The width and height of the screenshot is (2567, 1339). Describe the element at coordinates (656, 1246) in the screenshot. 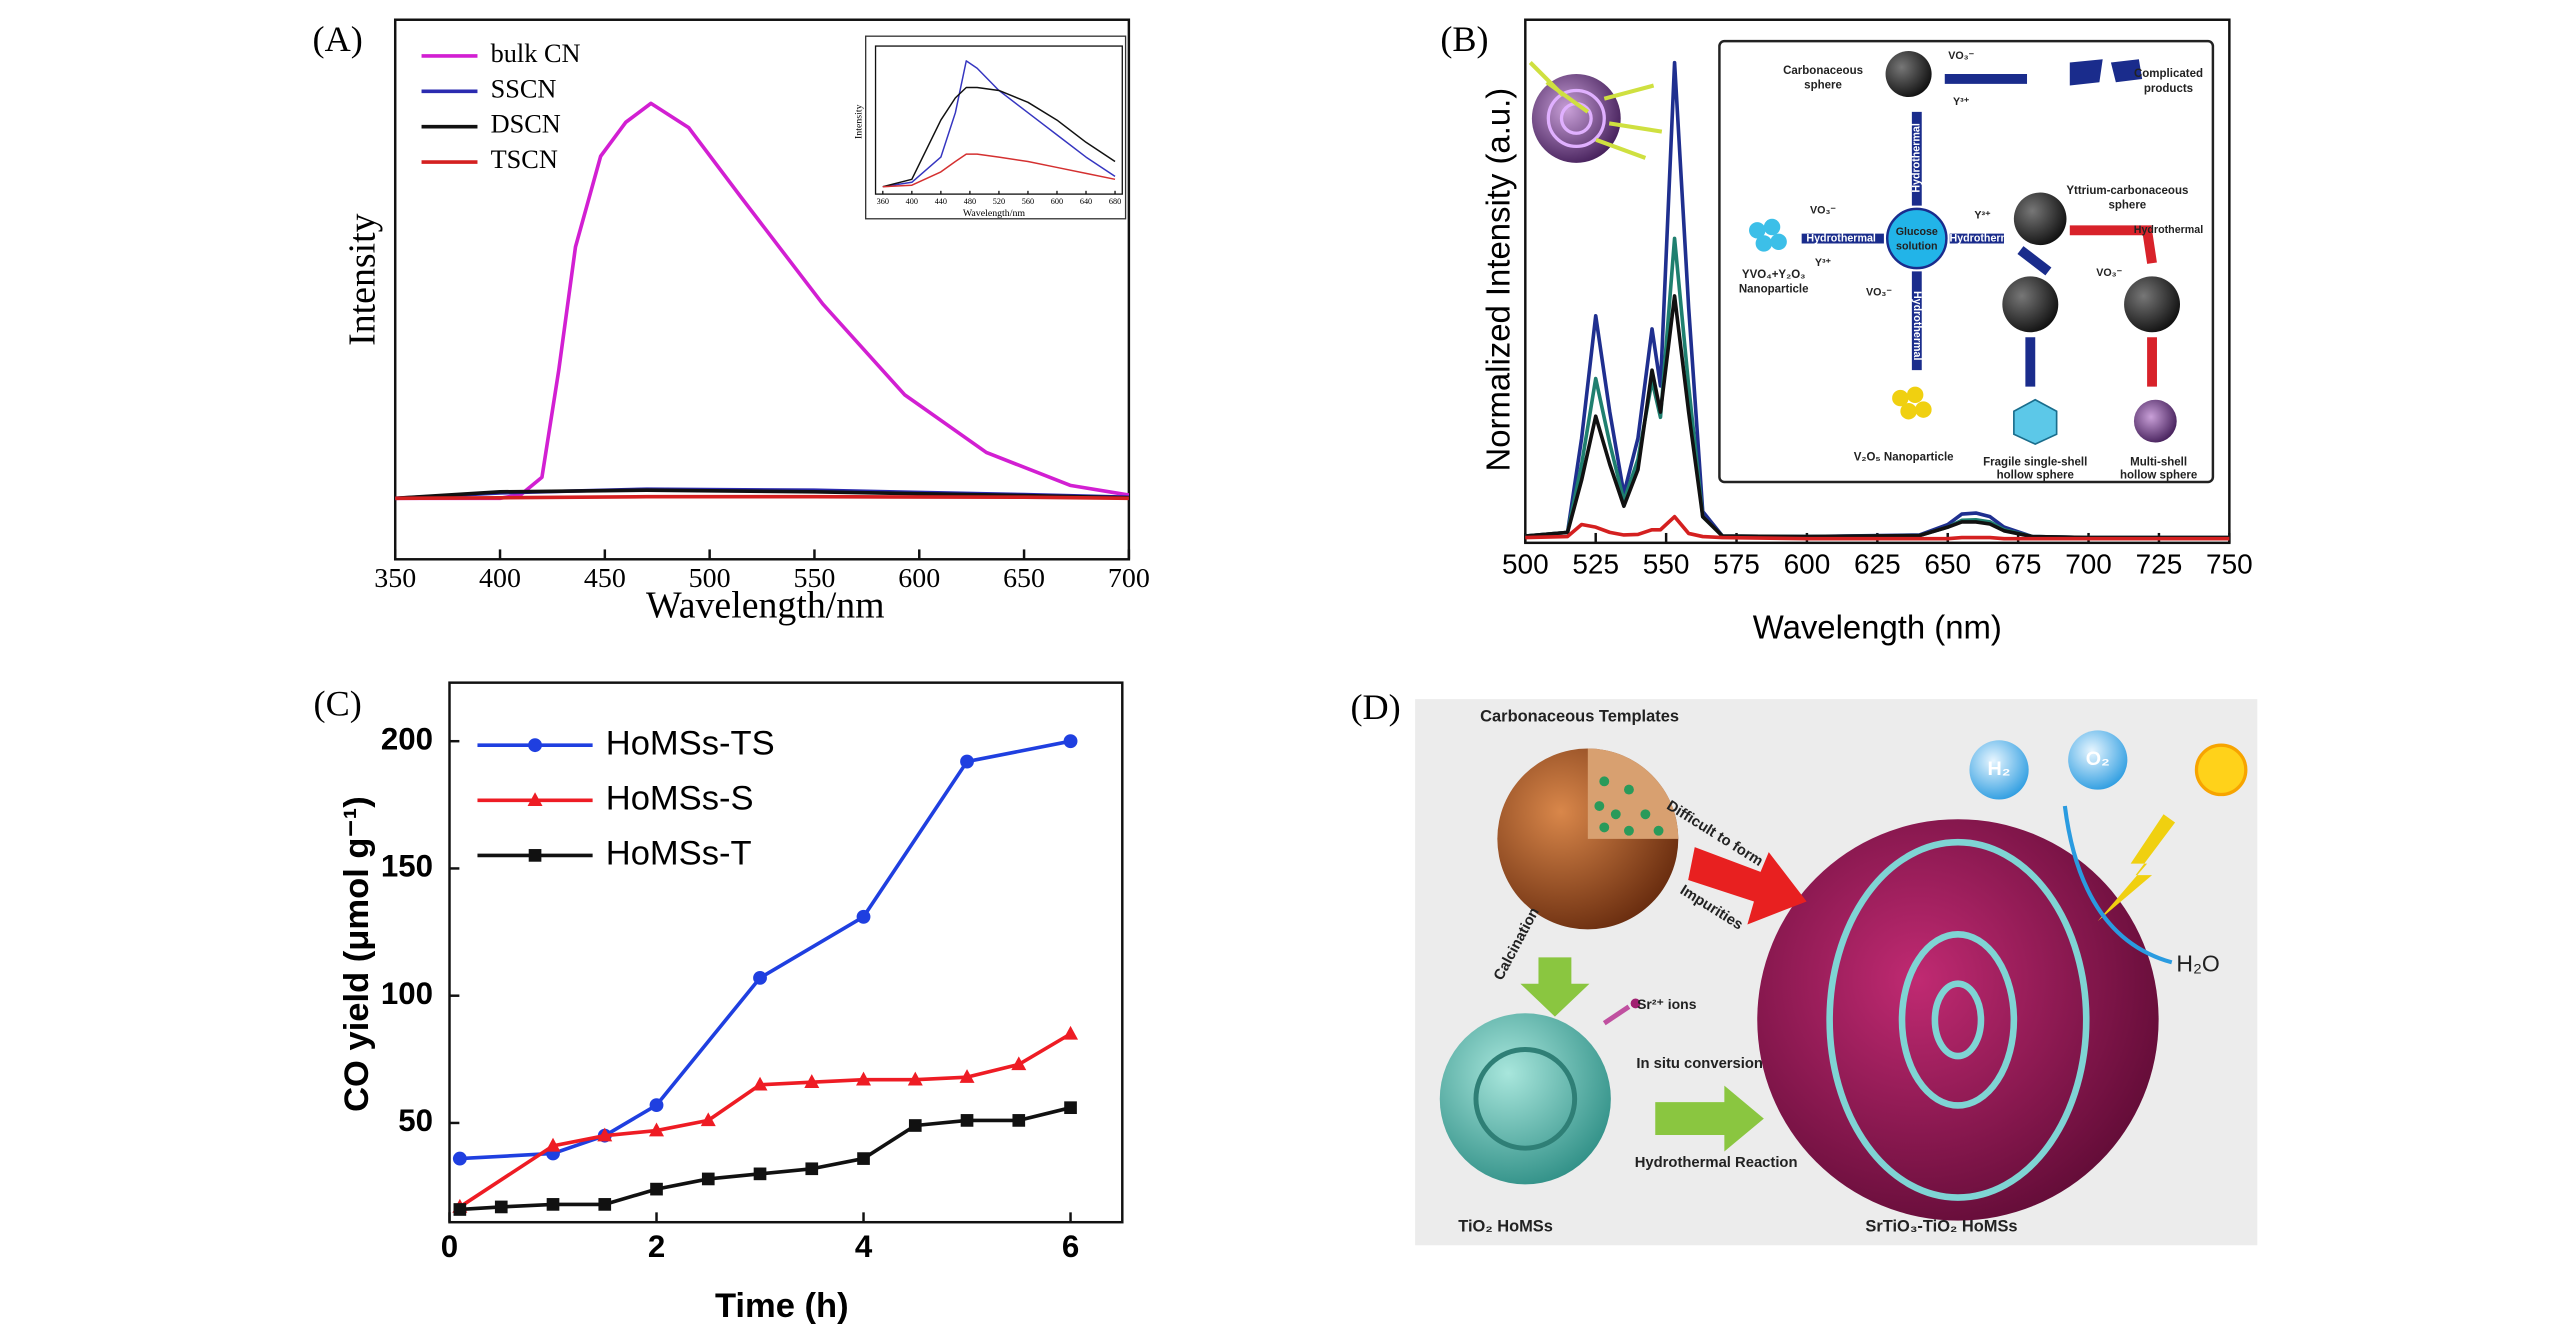

I see `x-tick-label: 2` at that location.